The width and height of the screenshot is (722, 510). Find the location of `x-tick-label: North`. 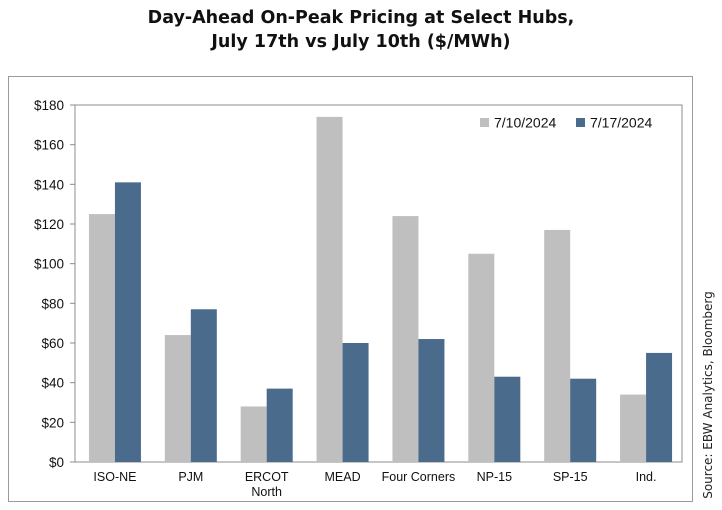

x-tick-label: North is located at coordinates (266, 492).